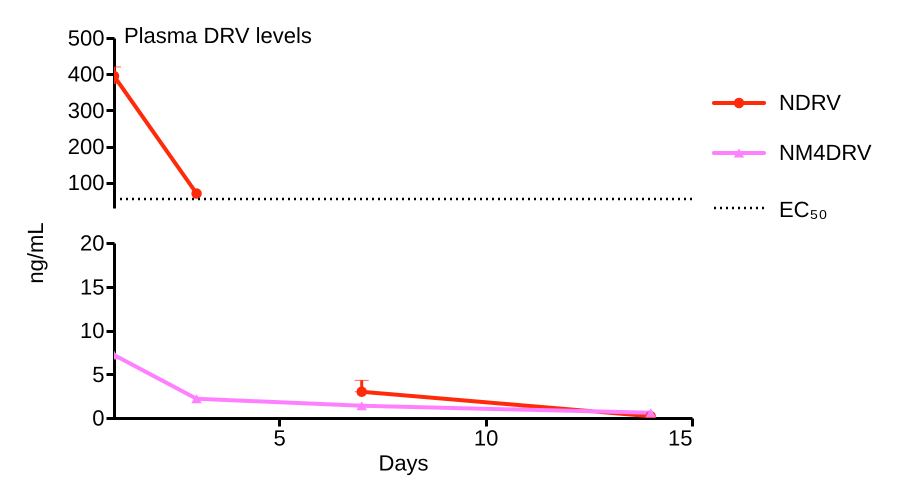 The image size is (914, 493). Describe the element at coordinates (280, 438) in the screenshot. I see `x-tick-label: 5` at that location.